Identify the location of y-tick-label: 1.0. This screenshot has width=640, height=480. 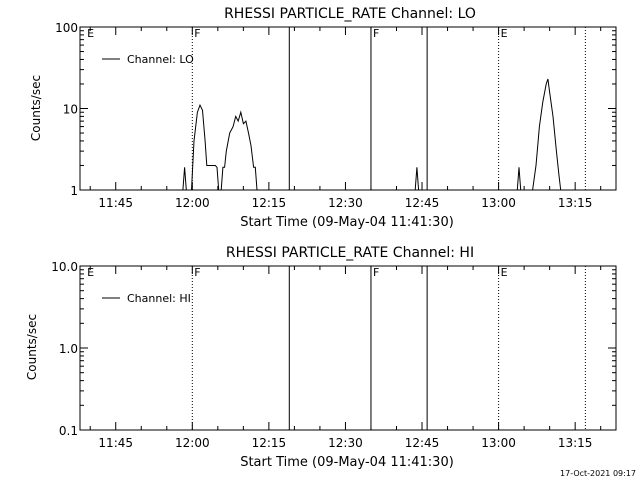
(68, 349).